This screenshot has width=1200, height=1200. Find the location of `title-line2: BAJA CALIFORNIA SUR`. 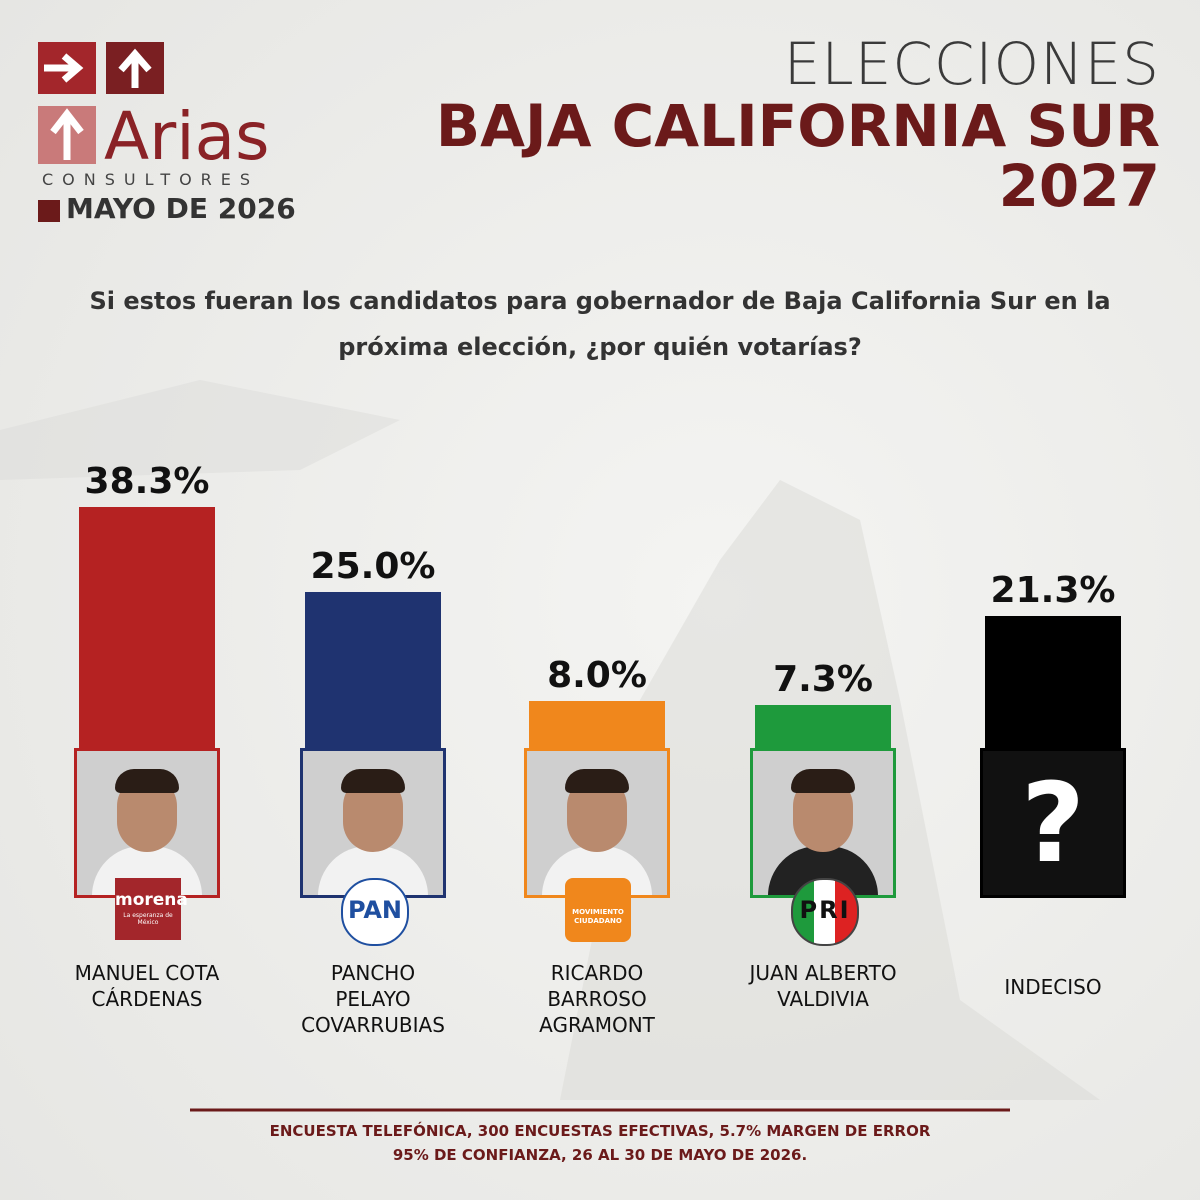

title-line2: BAJA CALIFORNIA SUR is located at coordinates (797, 126).